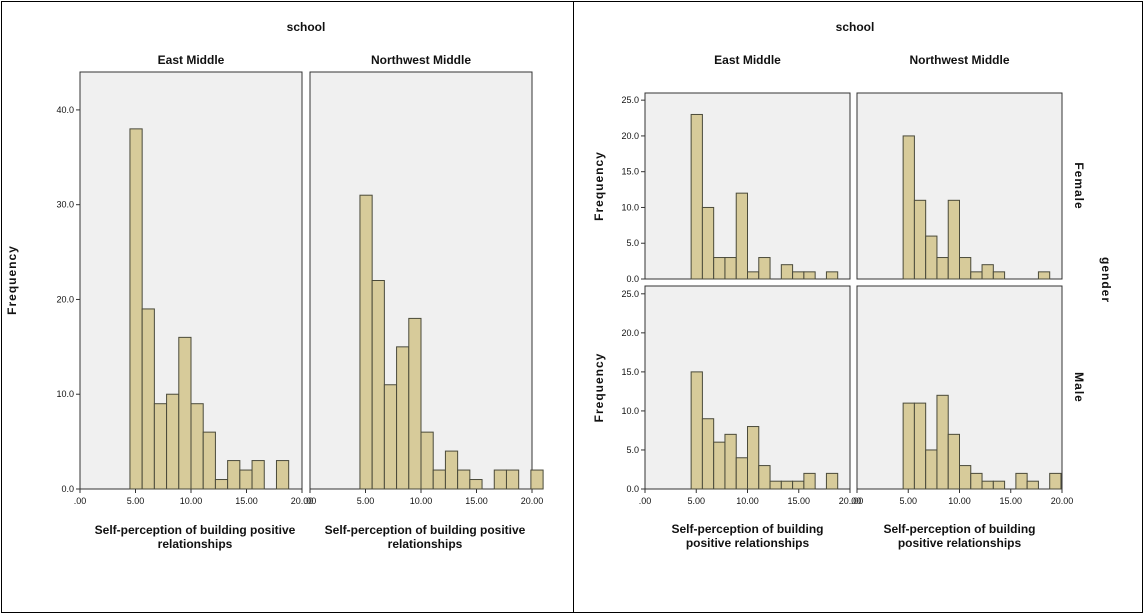  What do you see at coordinates (306, 27) in the screenshot?
I see `facet-column-title: school` at bounding box center [306, 27].